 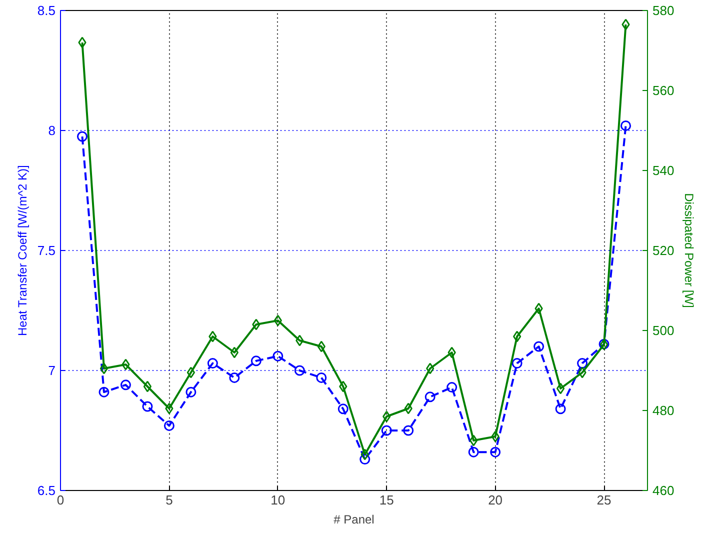 What do you see at coordinates (663, 410) in the screenshot?
I see `y2-tick-label: 480` at bounding box center [663, 410].